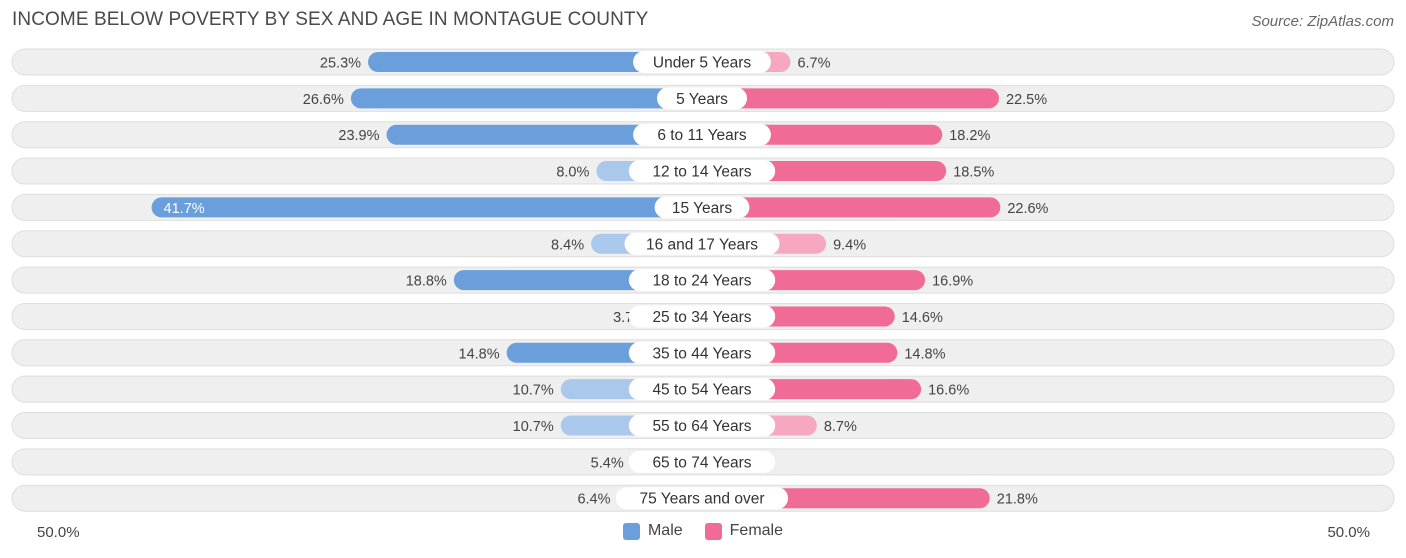 This screenshot has width=1406, height=558. Describe the element at coordinates (849, 245) in the screenshot. I see `value-label-female: 9.4%` at that location.